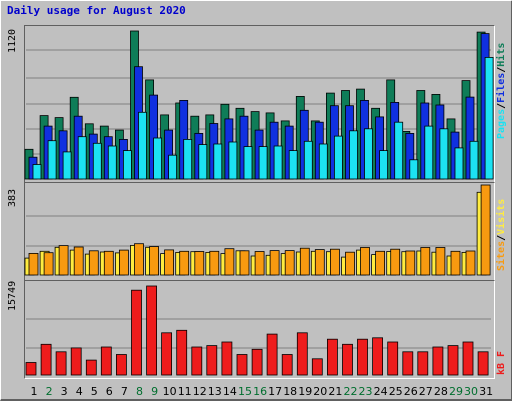 This screenshot has height=401, width=512. I want to click on day-label-24: 24, so click(381, 391).